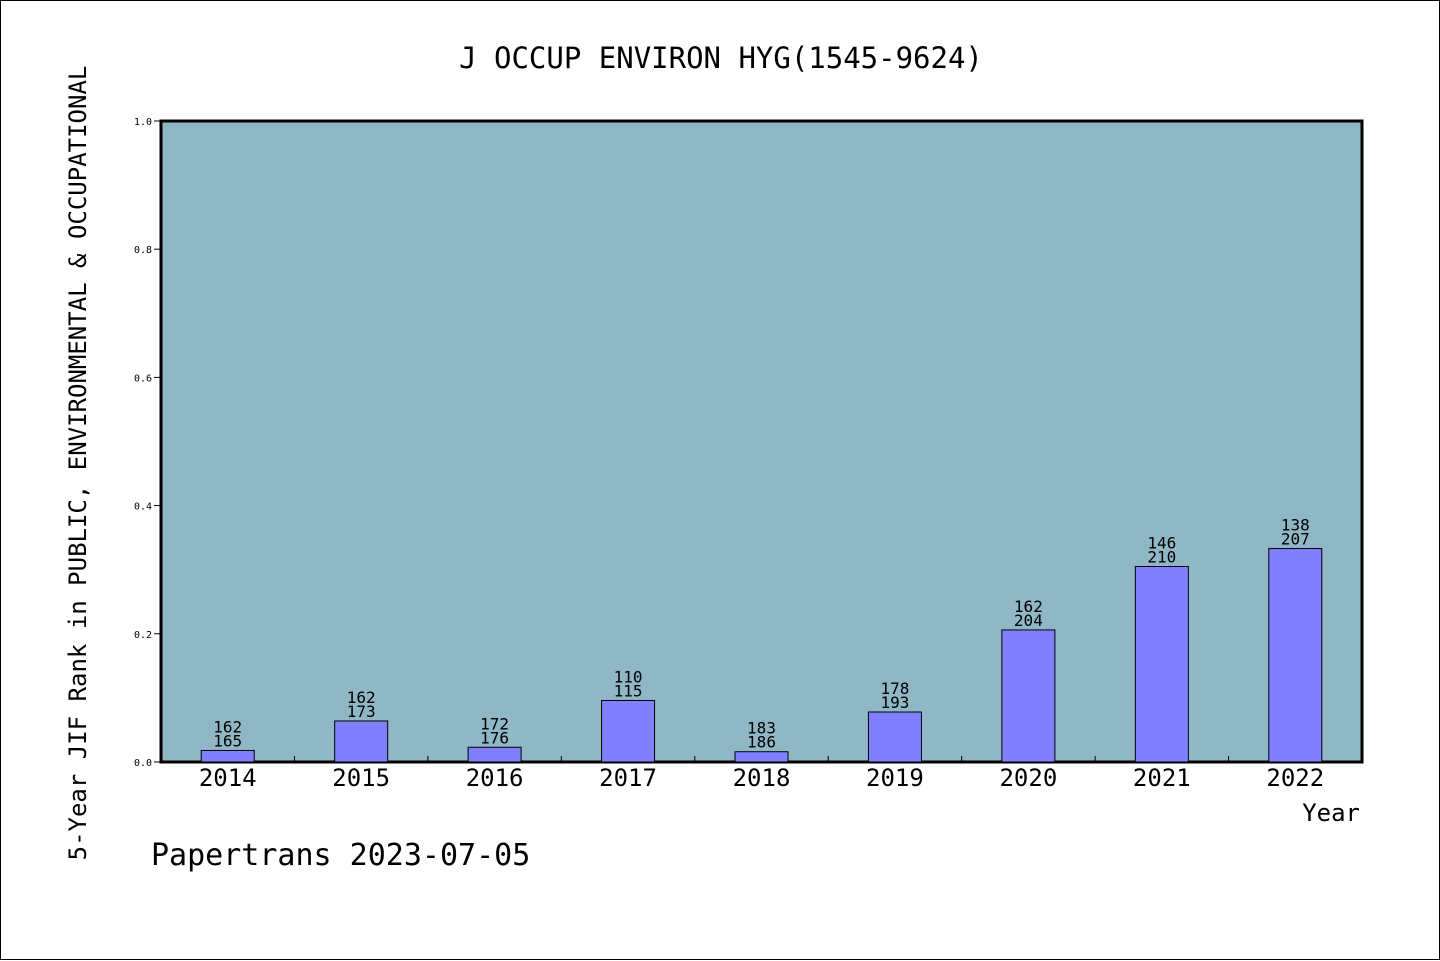  I want to click on x-axis: 2014 2015 2016 2017 2018 2019 2020 2021 2022, so click(761, 774).